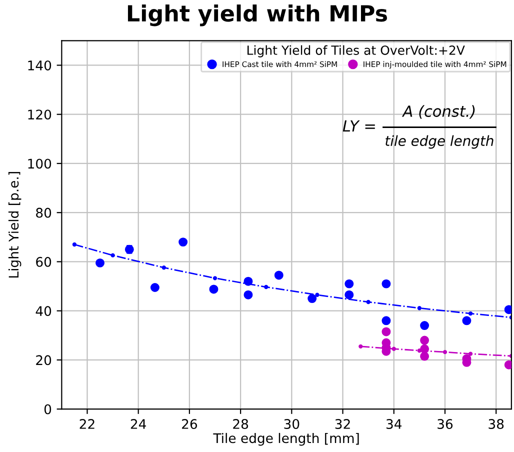 This screenshot has height=452, width=514. What do you see at coordinates (190, 424) in the screenshot?
I see `x-tick-label: 26` at bounding box center [190, 424].